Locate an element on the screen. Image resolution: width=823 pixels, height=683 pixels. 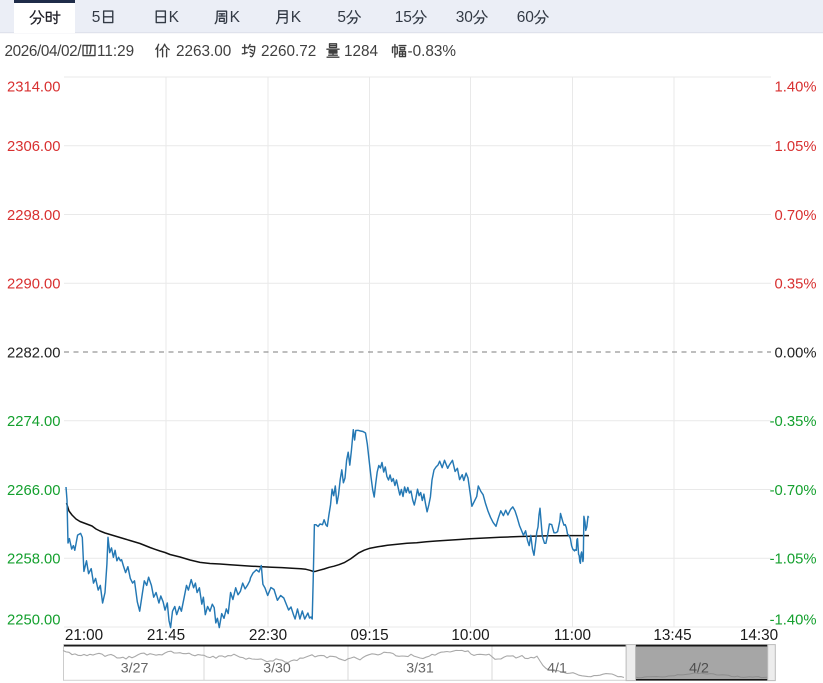
svg-text: 0.70% is located at coordinates (796, 216).